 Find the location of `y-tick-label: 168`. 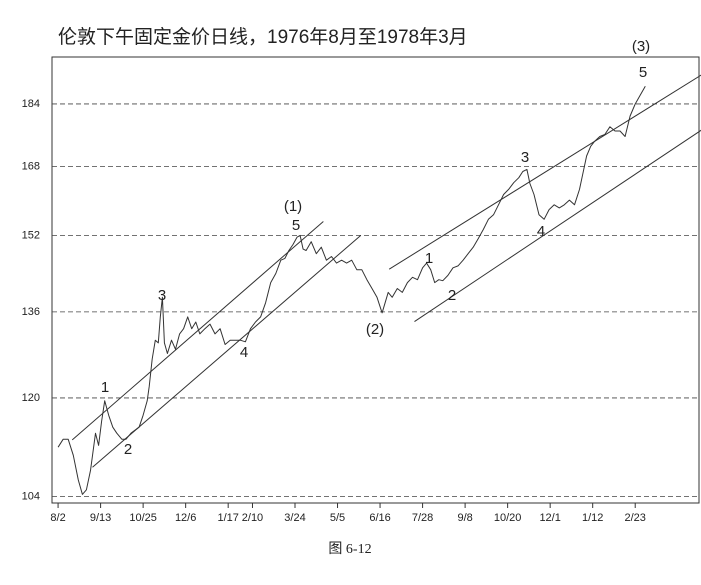

y-tick-label: 168 is located at coordinates (31, 166).